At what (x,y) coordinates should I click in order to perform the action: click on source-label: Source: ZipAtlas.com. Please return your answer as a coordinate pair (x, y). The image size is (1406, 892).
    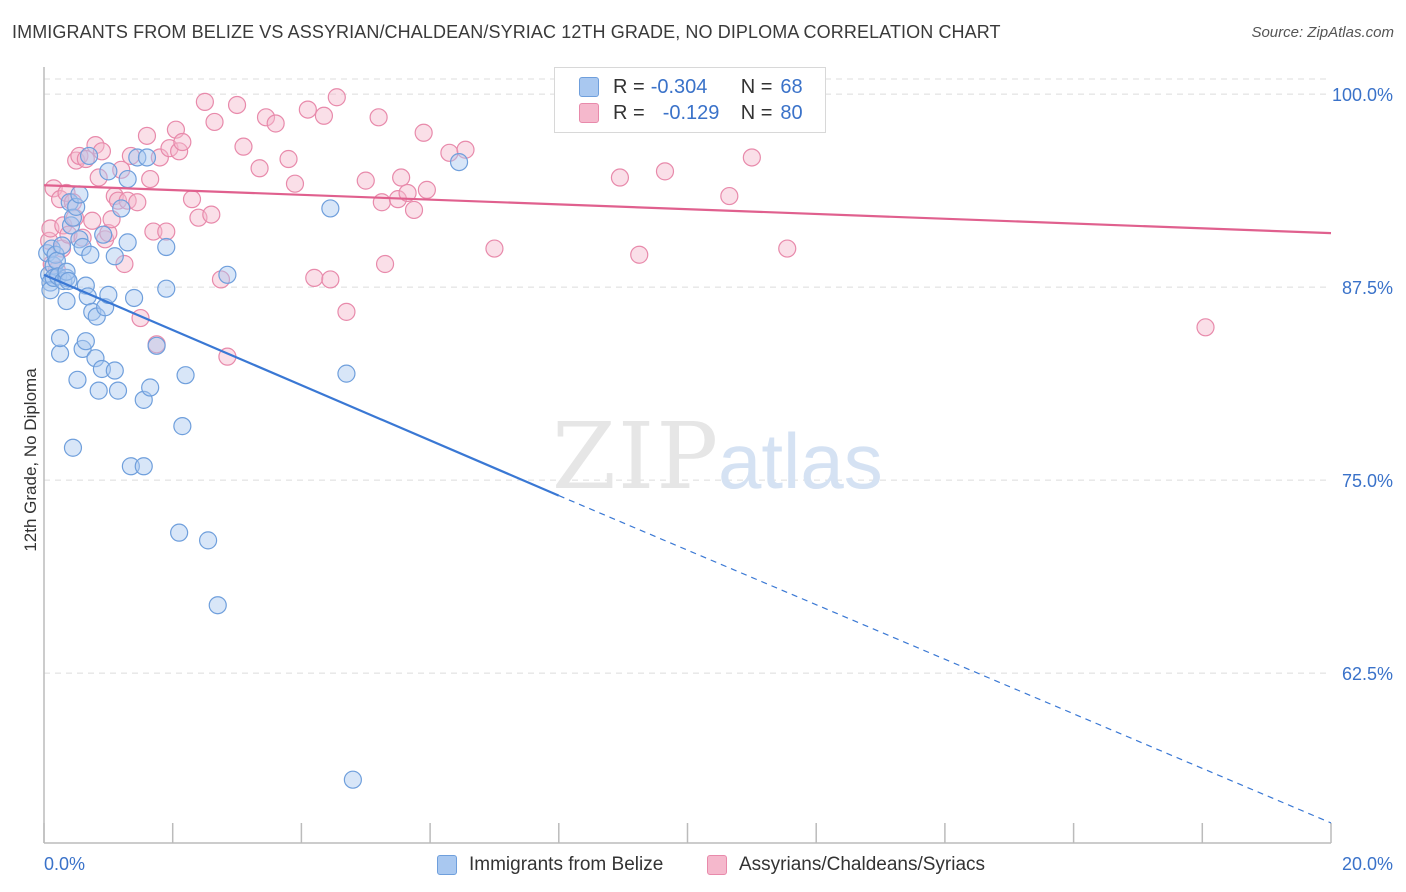
    Looking at the image, I should click on (1322, 32).